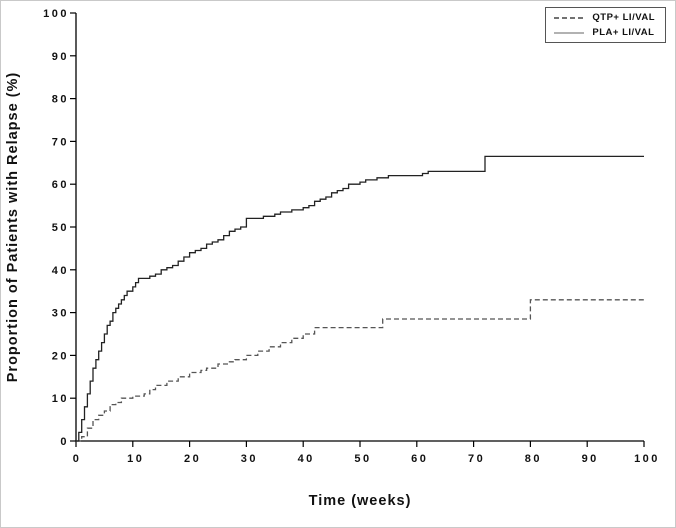 The image size is (676, 528). Describe the element at coordinates (360, 501) in the screenshot. I see `x-axis-label: Time (weeks)` at that location.